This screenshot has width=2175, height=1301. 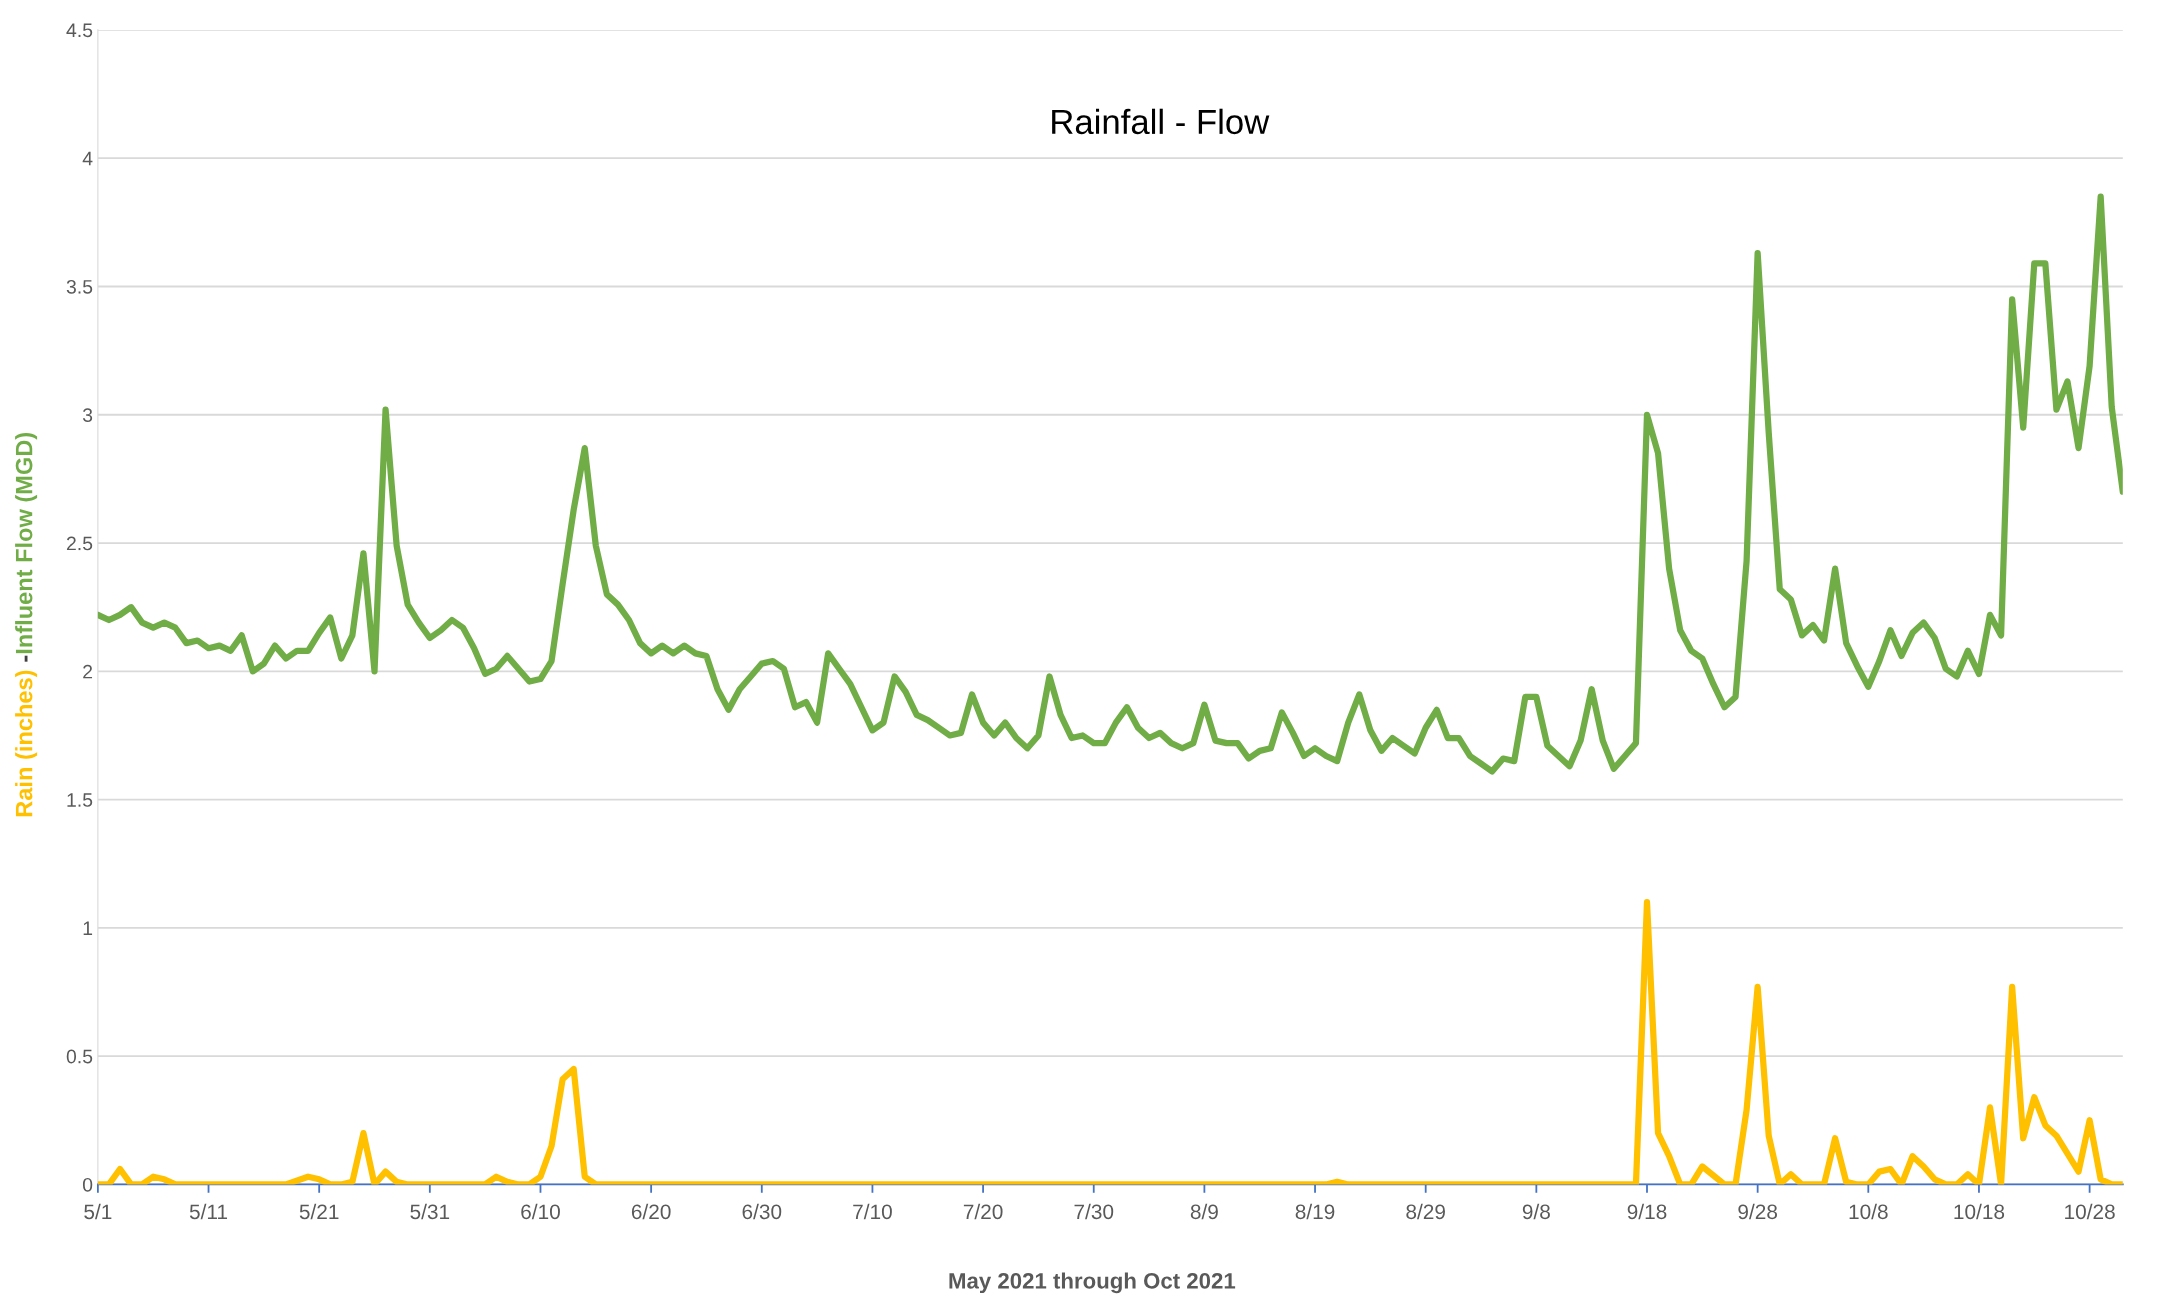 I want to click on x-tick-label: 5/1, so click(x=98, y=1211).